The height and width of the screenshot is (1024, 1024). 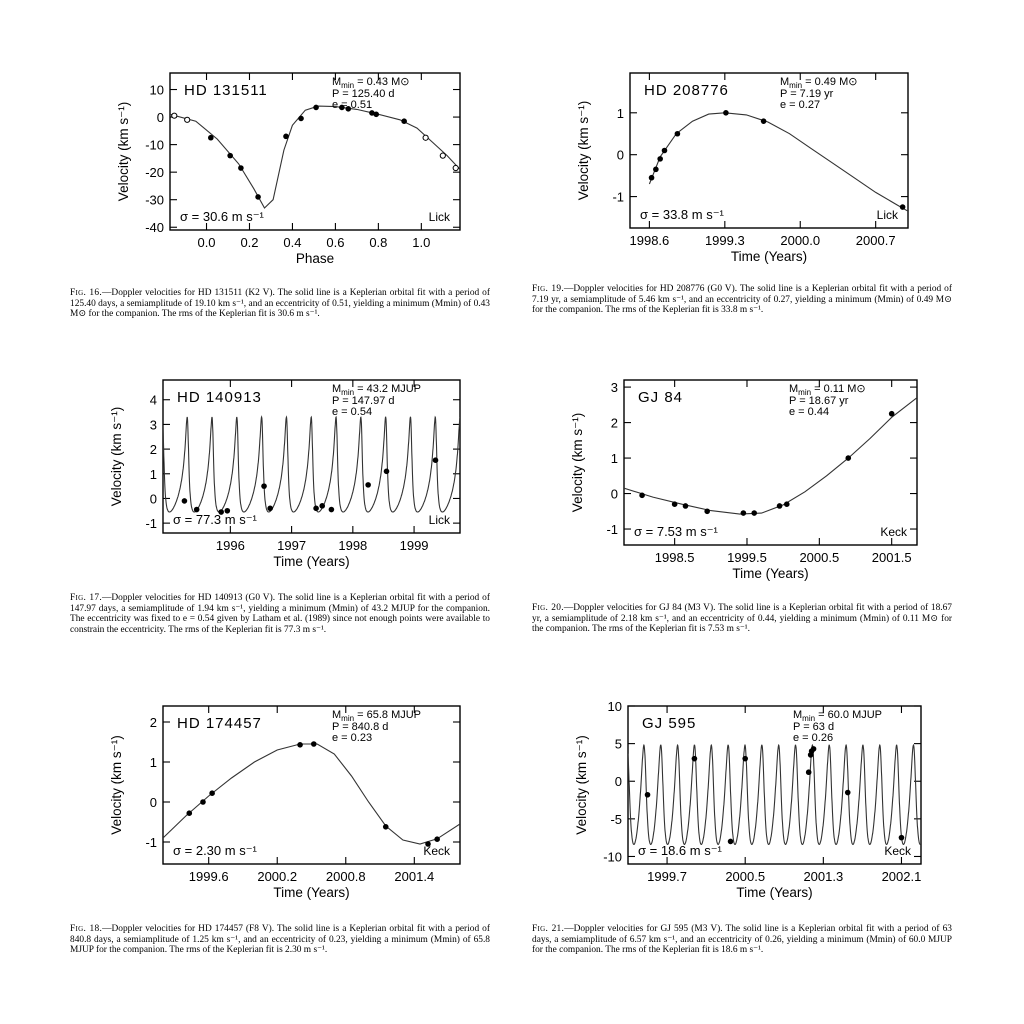 I want to click on rms-label: σ = 33.8 m s⁻¹, so click(x=682, y=214).